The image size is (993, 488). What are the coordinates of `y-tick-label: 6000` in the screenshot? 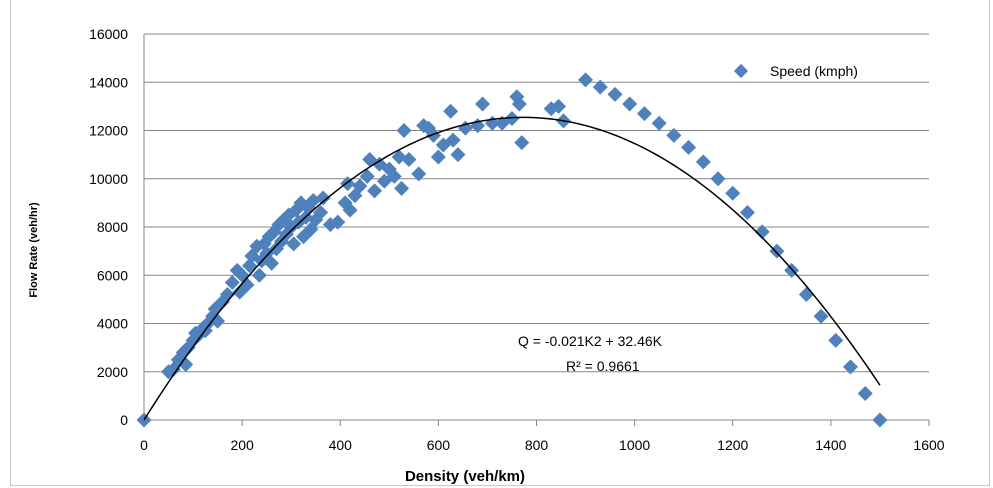 It's located at (112, 275).